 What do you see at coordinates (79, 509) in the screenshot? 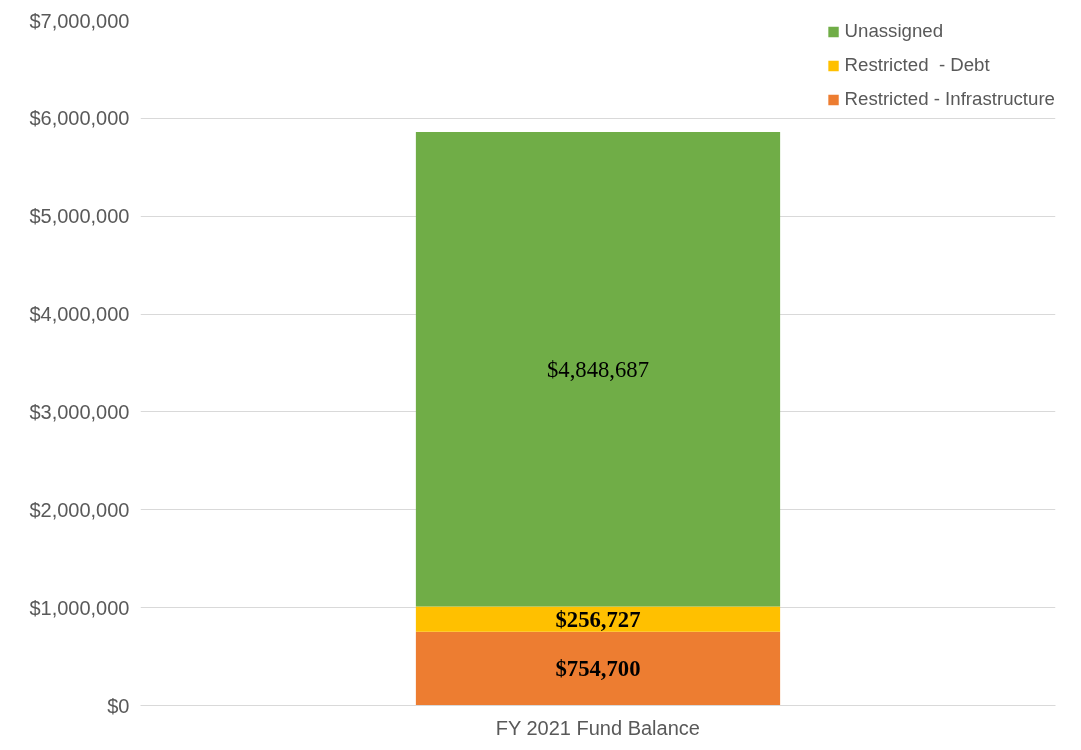
I see `y-tick-label: $2,000,000` at bounding box center [79, 509].